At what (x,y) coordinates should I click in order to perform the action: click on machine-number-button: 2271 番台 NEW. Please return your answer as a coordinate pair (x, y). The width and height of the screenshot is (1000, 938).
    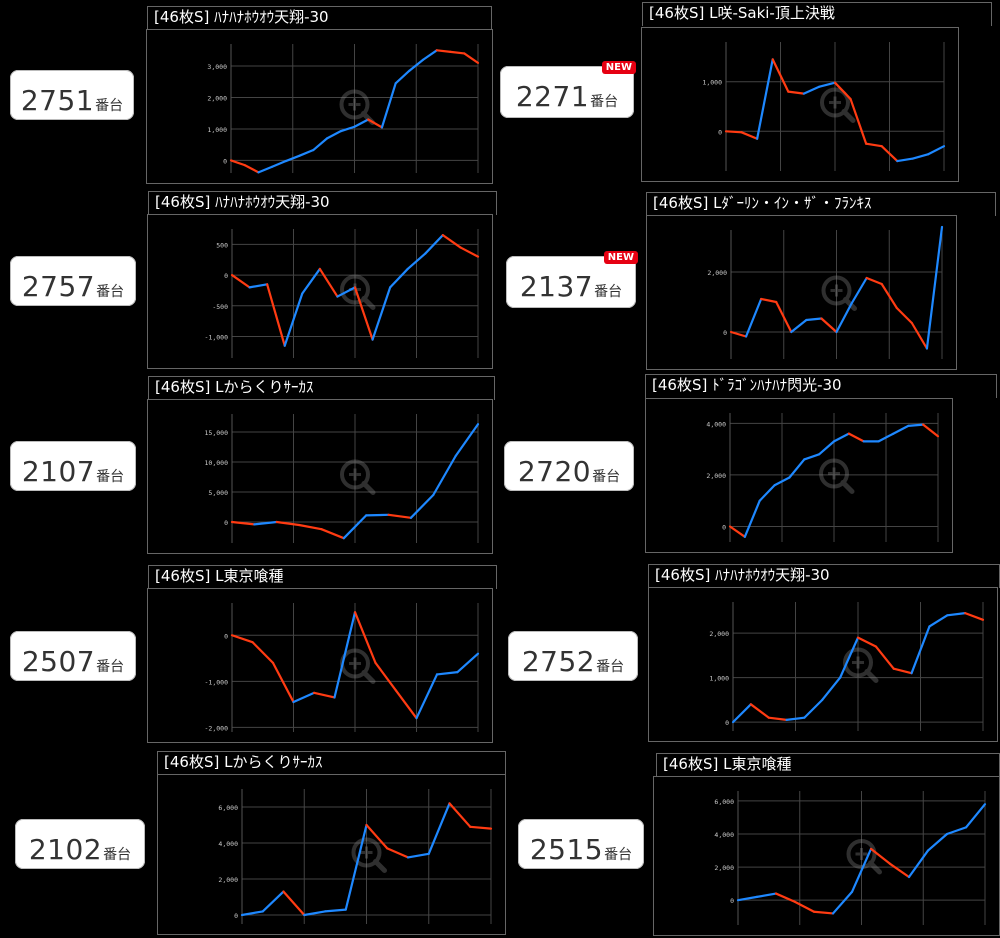
    Looking at the image, I should click on (568, 89).